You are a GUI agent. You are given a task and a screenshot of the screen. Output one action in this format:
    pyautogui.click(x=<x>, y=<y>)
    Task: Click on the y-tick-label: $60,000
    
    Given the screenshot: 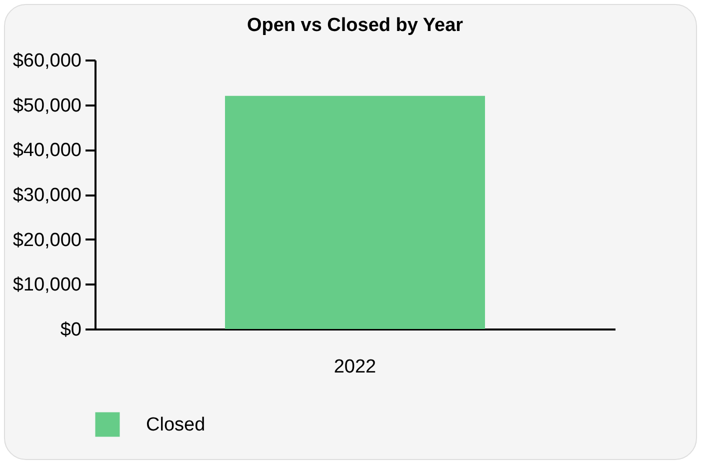 What is the action you would take?
    pyautogui.click(x=47, y=61)
    